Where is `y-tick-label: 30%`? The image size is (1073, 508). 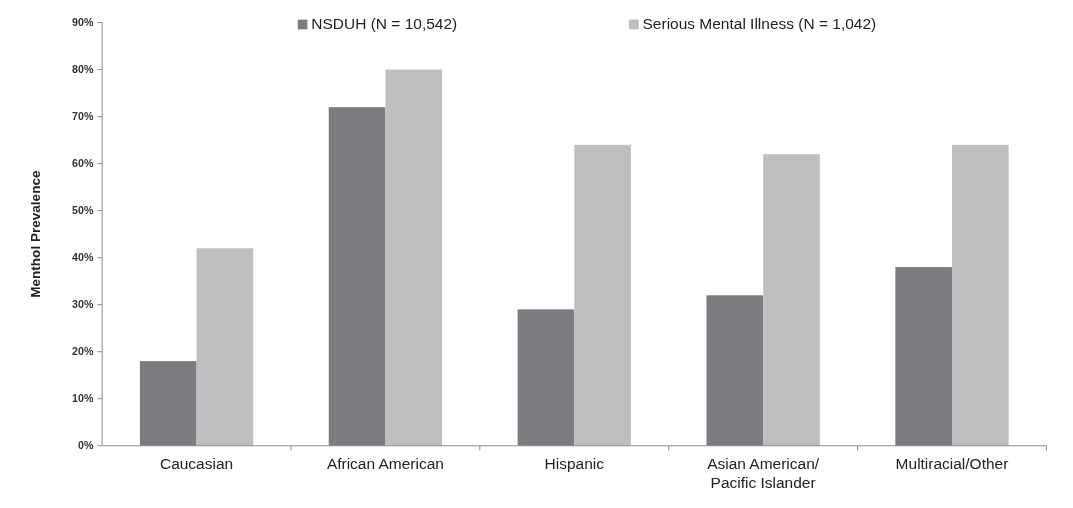
y-tick-label: 30% is located at coordinates (83, 304).